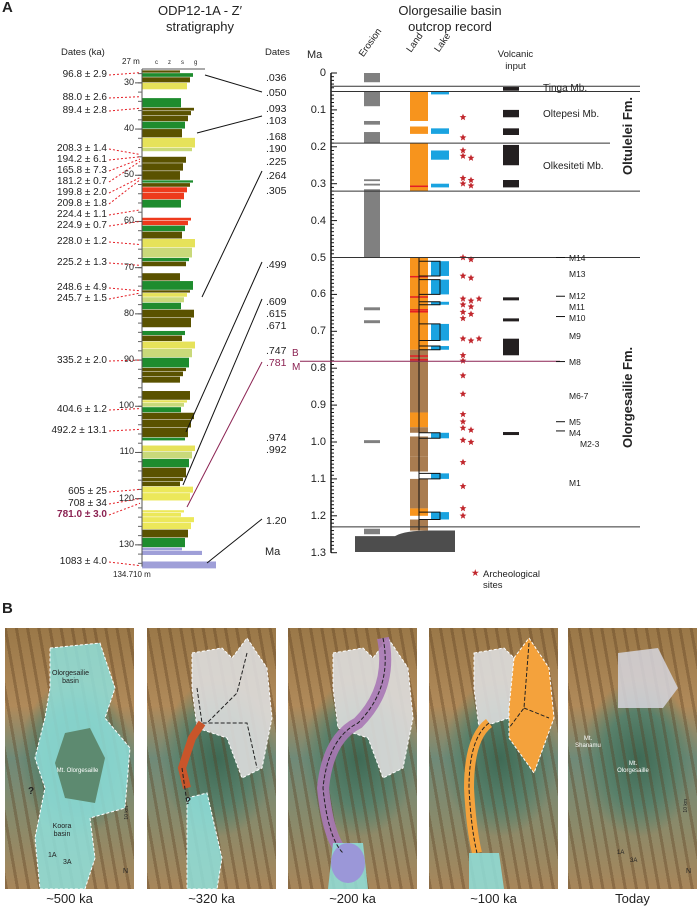  What do you see at coordinates (588, 742) in the screenshot?
I see `label-mt-shanamu: Mt. Shanamu` at bounding box center [588, 742].